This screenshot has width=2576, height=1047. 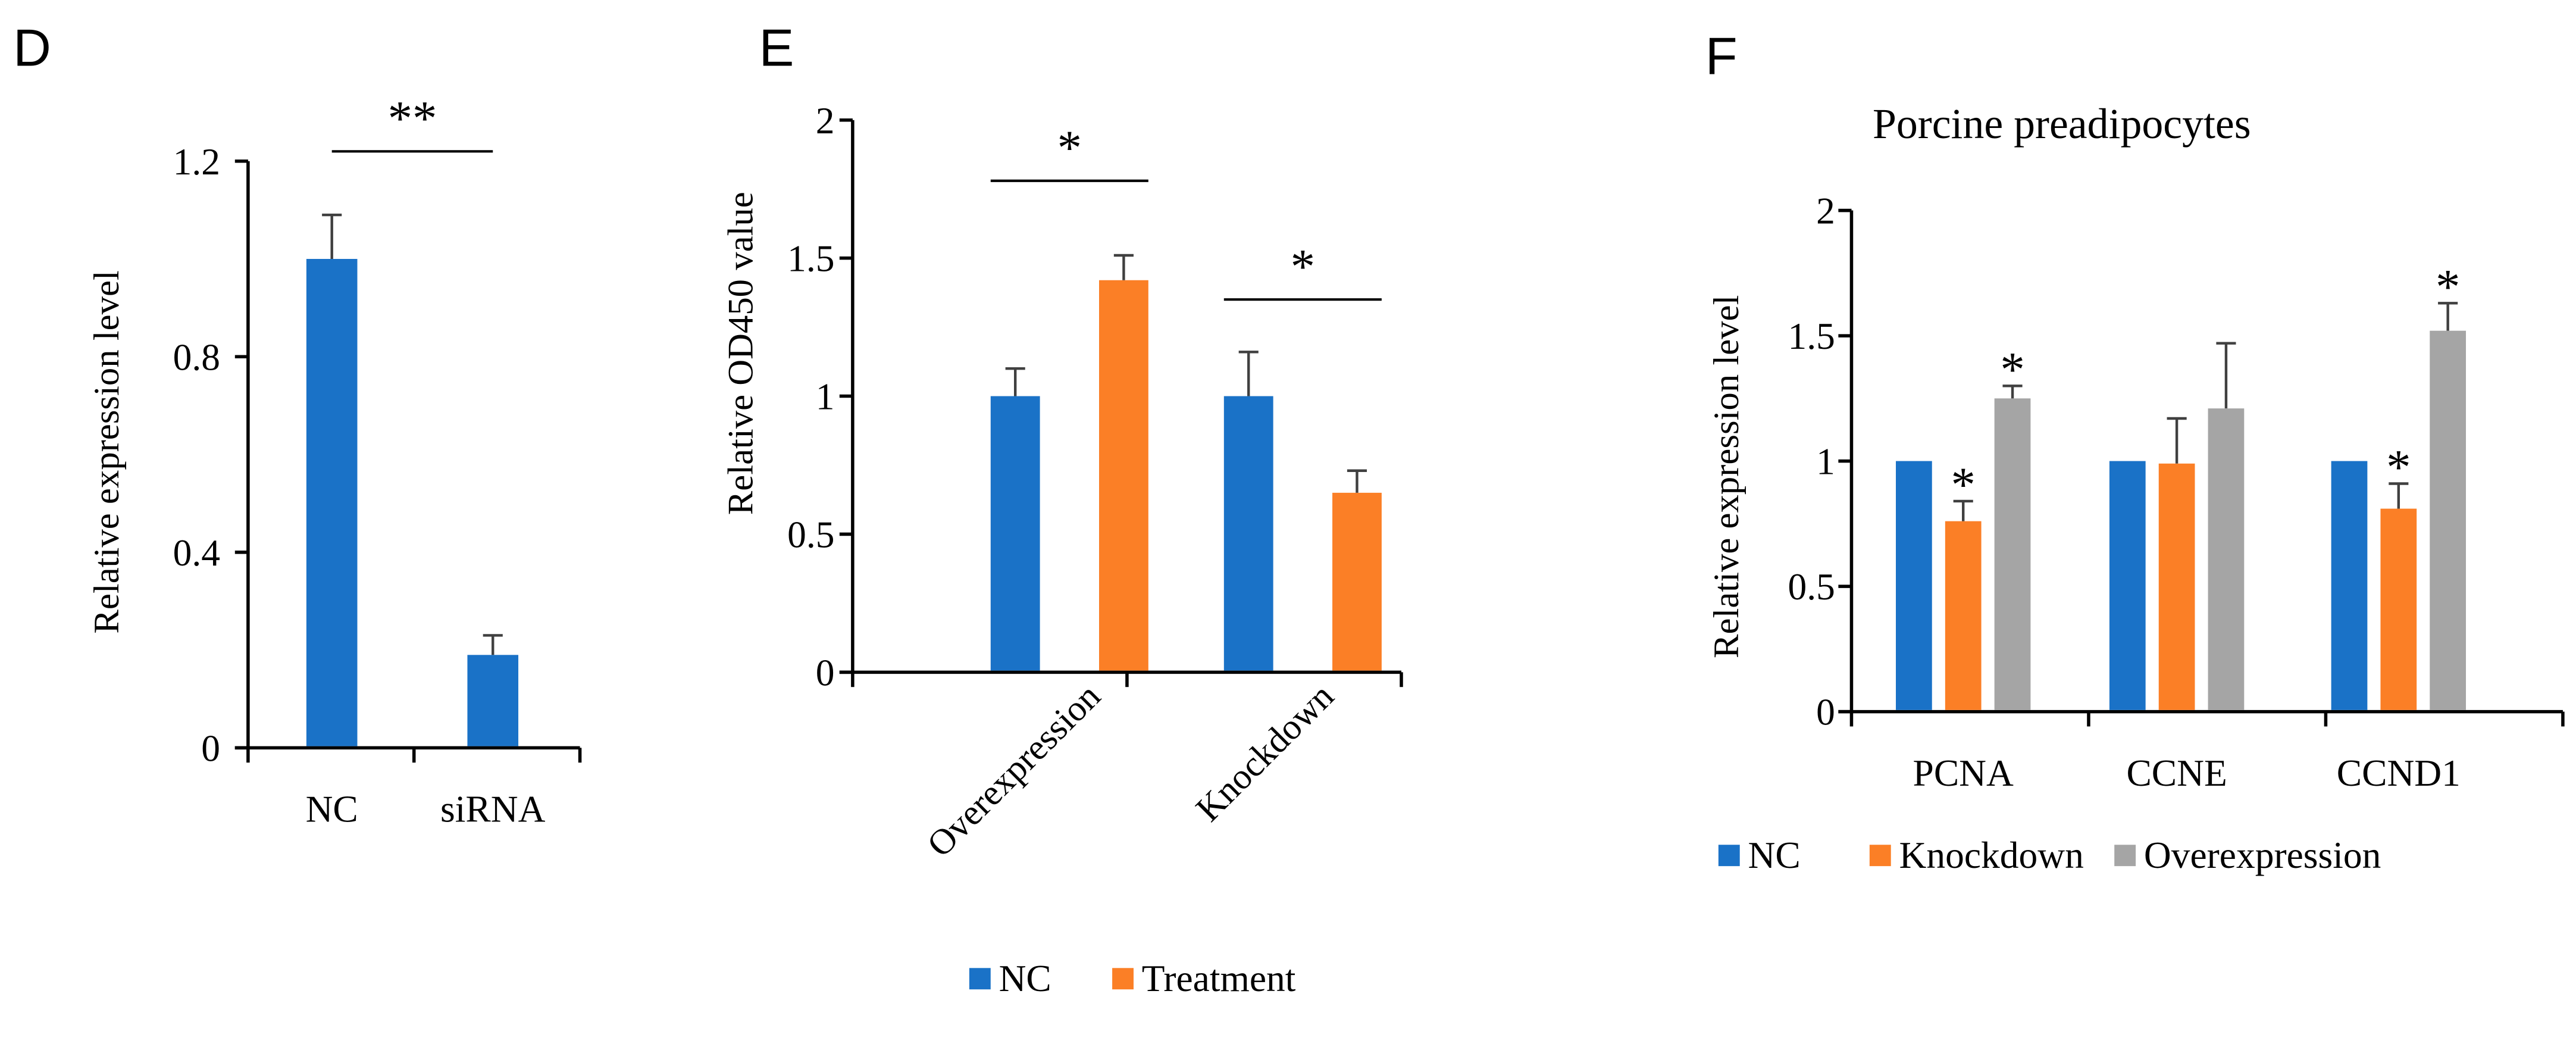 What do you see at coordinates (1963, 773) in the screenshot?
I see `x-tick-label: PCNA` at bounding box center [1963, 773].